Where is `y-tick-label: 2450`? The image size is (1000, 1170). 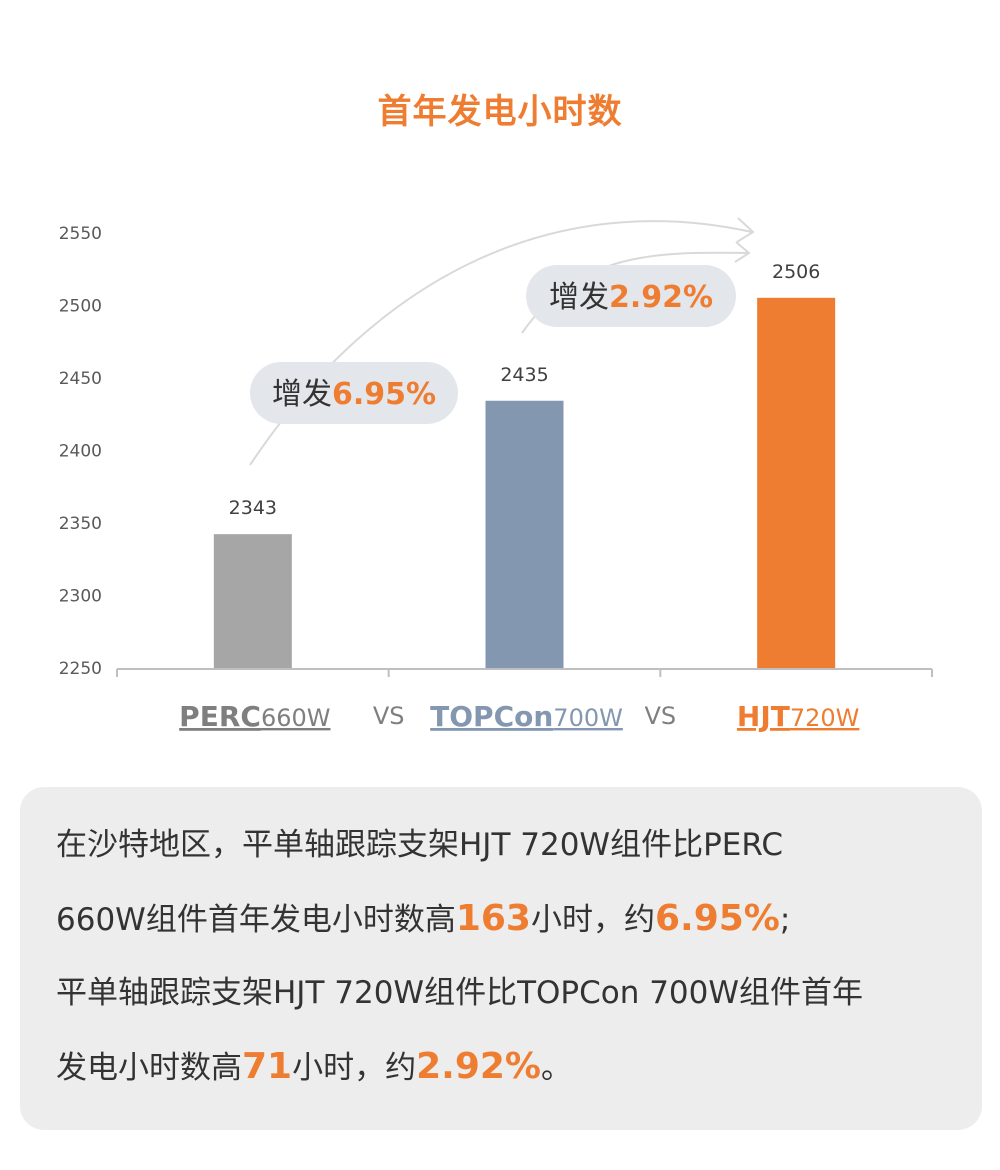 y-tick-label: 2450 is located at coordinates (80, 379).